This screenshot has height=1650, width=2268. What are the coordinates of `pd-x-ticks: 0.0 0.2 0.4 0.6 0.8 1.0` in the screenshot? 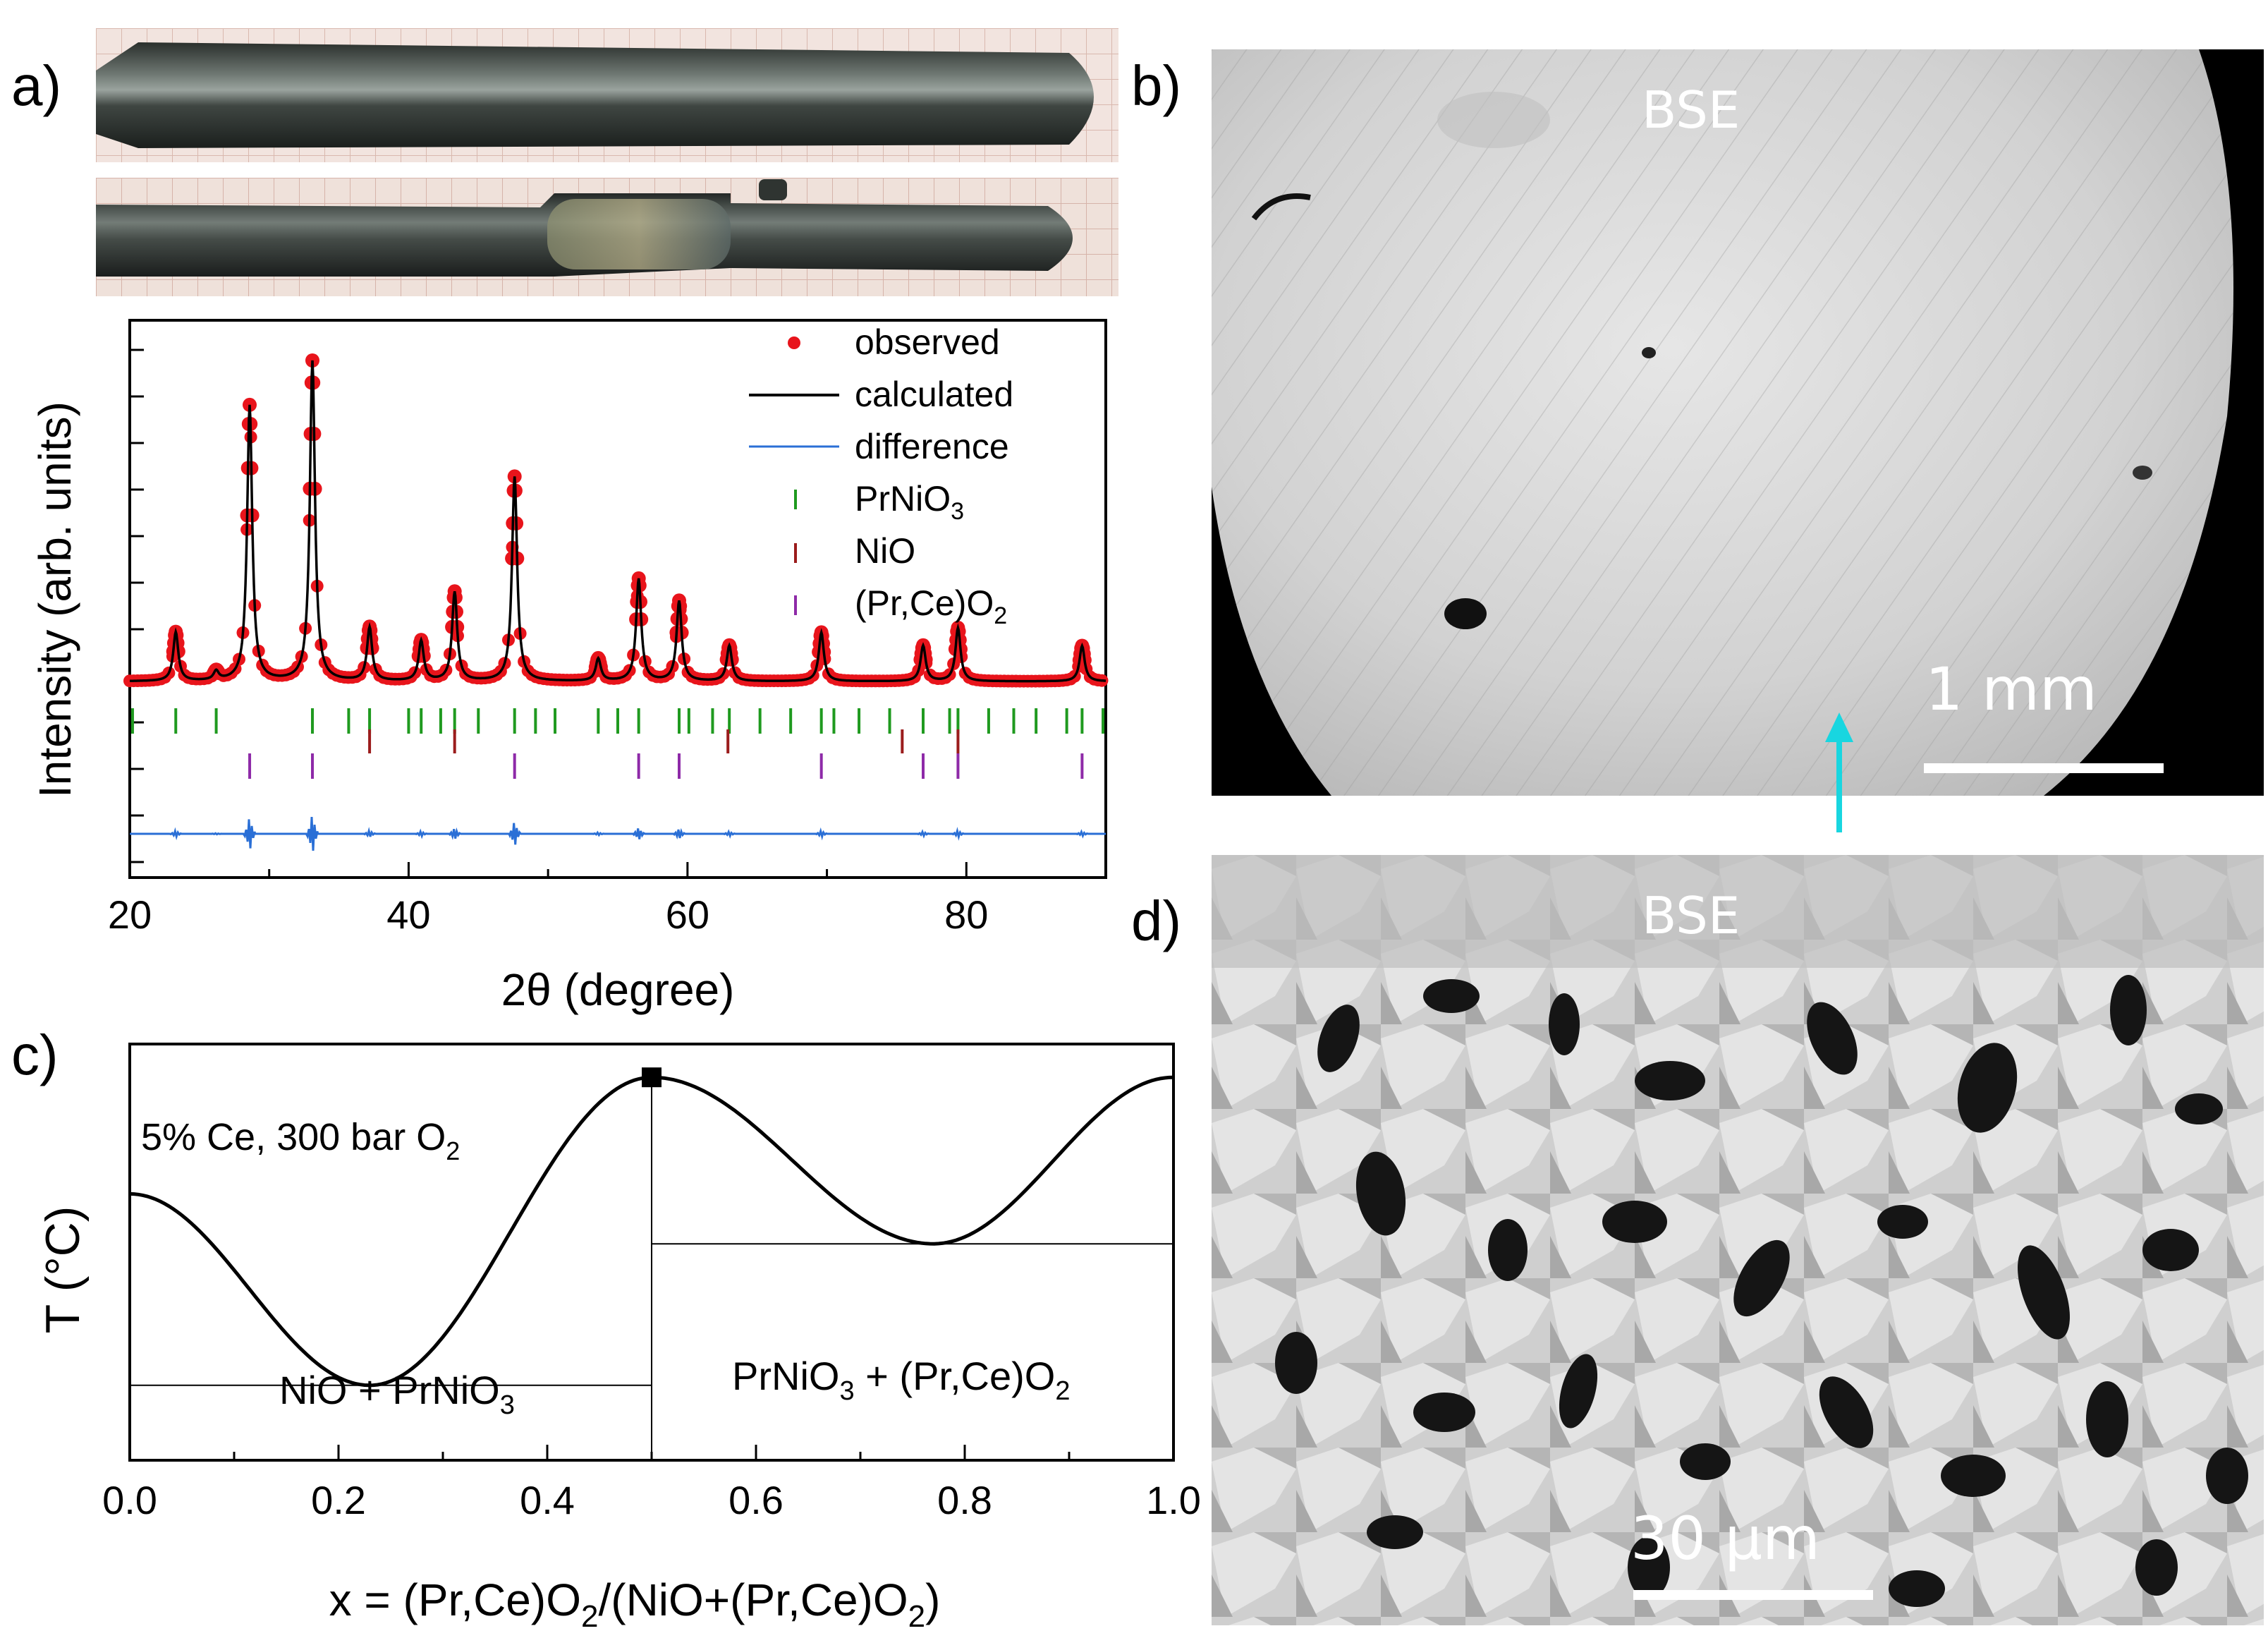 It's located at (651, 1483).